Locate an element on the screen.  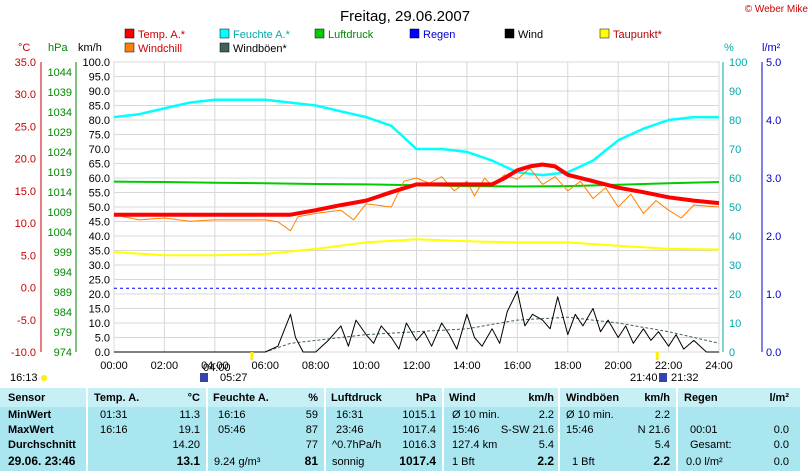
header-temp: Temp. A. is located at coordinates (117, 398).